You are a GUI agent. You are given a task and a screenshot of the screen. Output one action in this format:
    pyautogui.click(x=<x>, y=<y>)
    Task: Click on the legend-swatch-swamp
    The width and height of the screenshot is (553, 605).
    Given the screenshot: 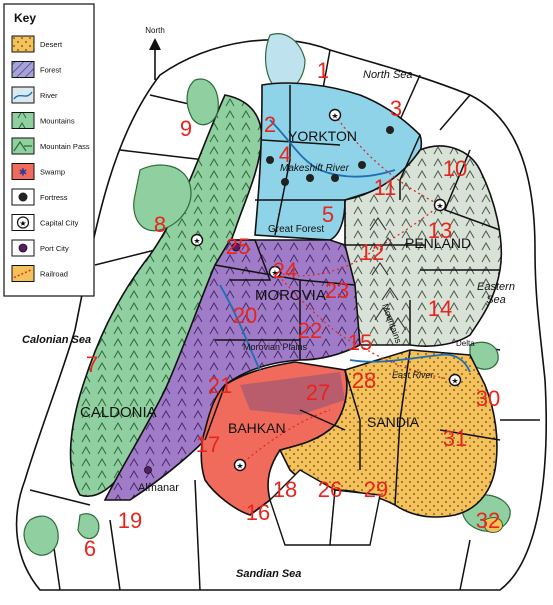 What is the action you would take?
    pyautogui.click(x=23, y=171)
    